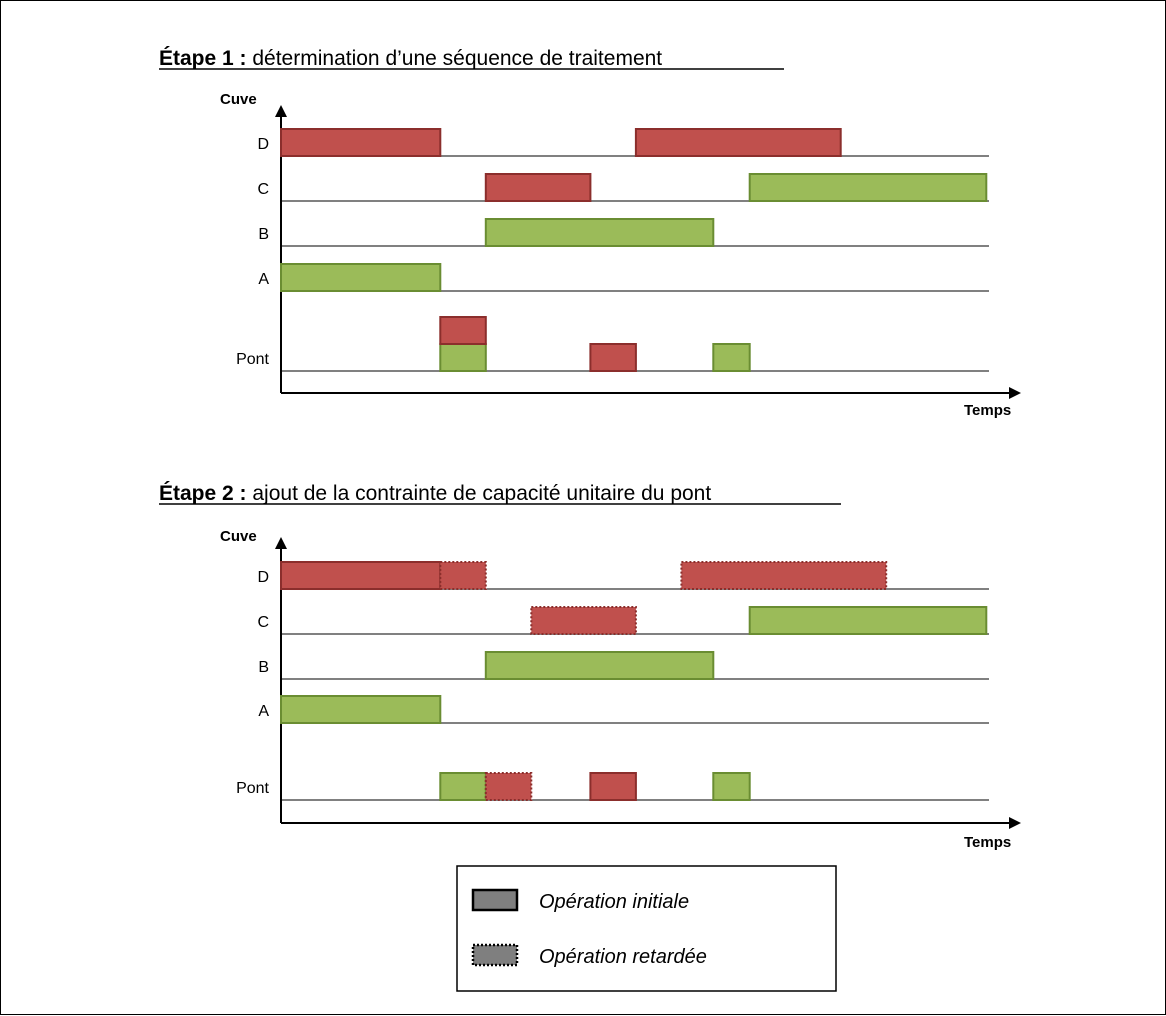  I want to click on step-1-bars, so click(634, 250).